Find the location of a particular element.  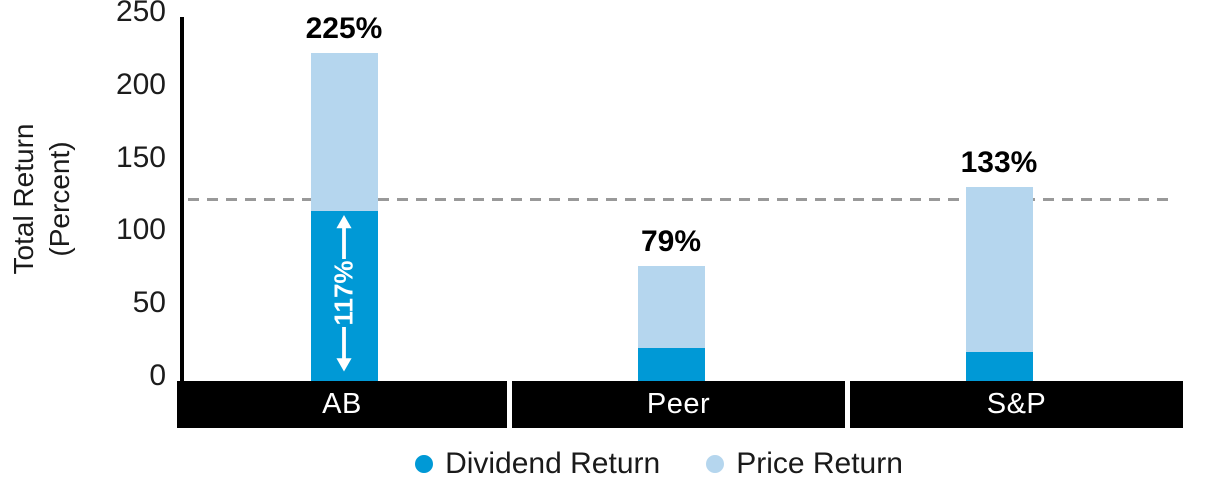

y-tick-label: 100 is located at coordinates (140, 230).